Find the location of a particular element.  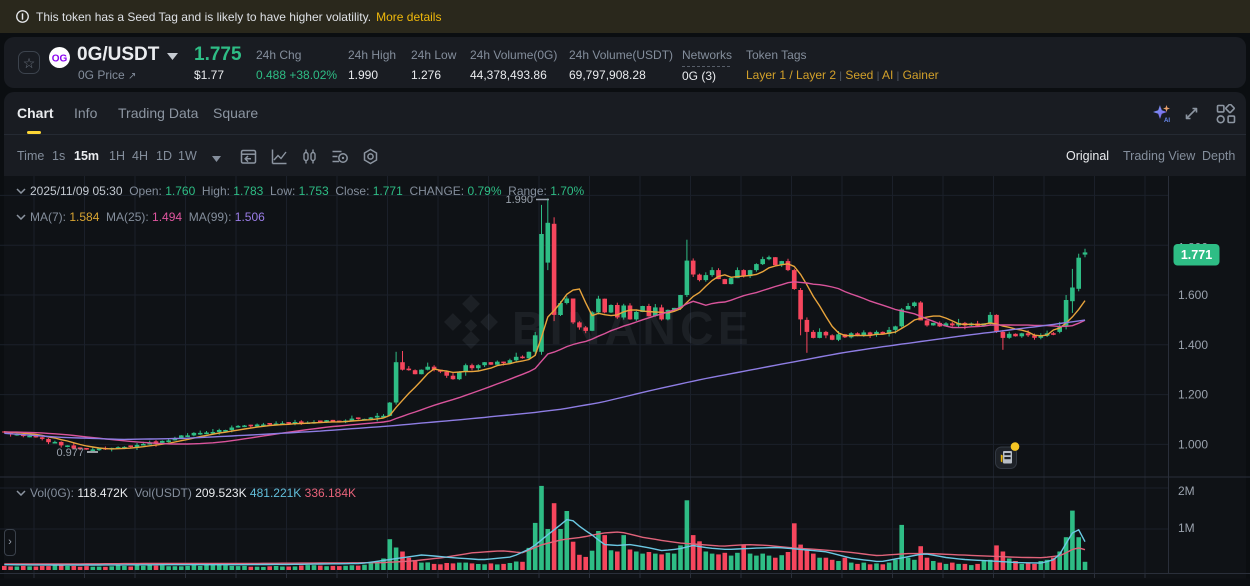

svg-text: AI is located at coordinates (1167, 121).